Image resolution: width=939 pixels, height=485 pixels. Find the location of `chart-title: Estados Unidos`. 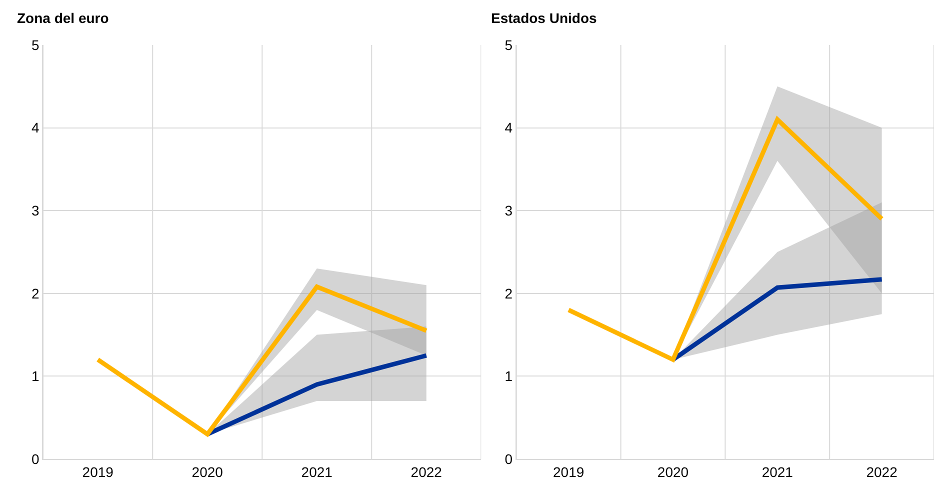

chart-title: Estados Unidos is located at coordinates (544, 18).